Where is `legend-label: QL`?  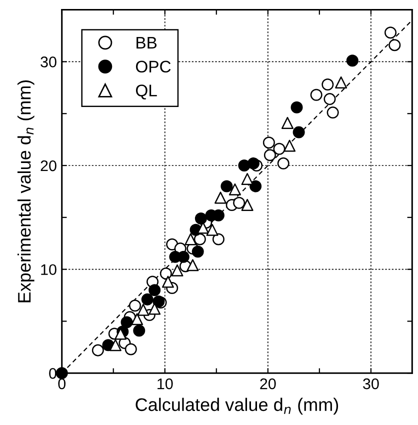 legend-label: QL is located at coordinates (146, 92).